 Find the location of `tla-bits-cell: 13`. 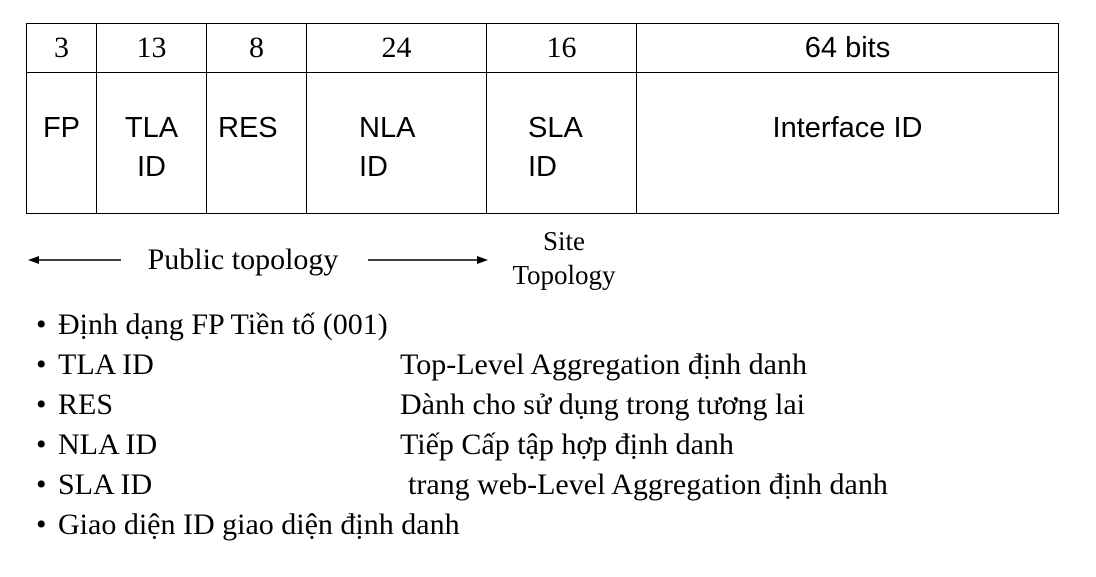

tla-bits-cell: 13 is located at coordinates (151, 48).